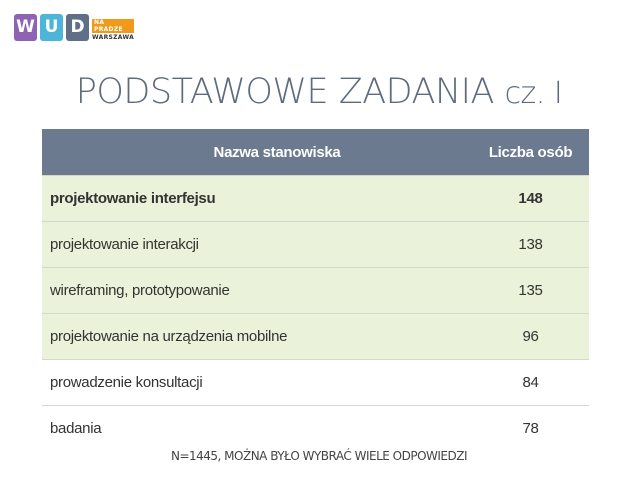  What do you see at coordinates (530, 244) in the screenshot?
I see `row-count: 138` at bounding box center [530, 244].